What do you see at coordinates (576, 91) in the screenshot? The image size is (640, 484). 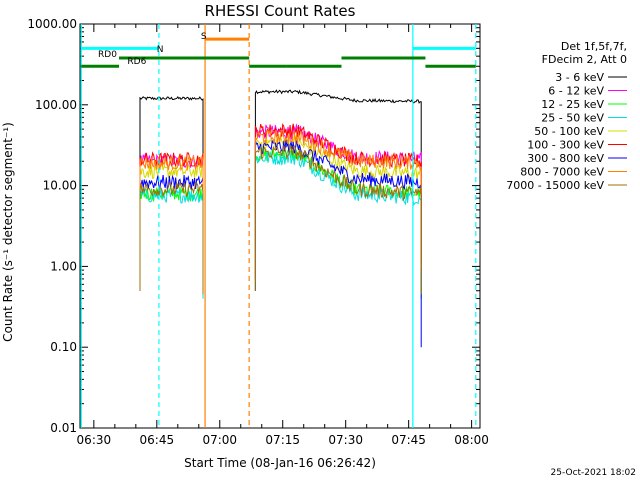 I see `legend-label: 6 - 12 keV` at bounding box center [576, 91].